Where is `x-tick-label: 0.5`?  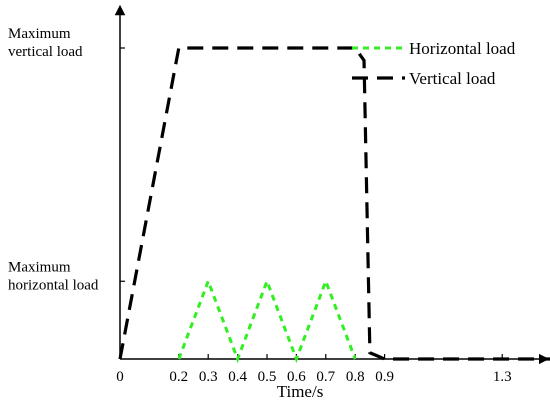
x-tick-label: 0.5 is located at coordinates (267, 377).